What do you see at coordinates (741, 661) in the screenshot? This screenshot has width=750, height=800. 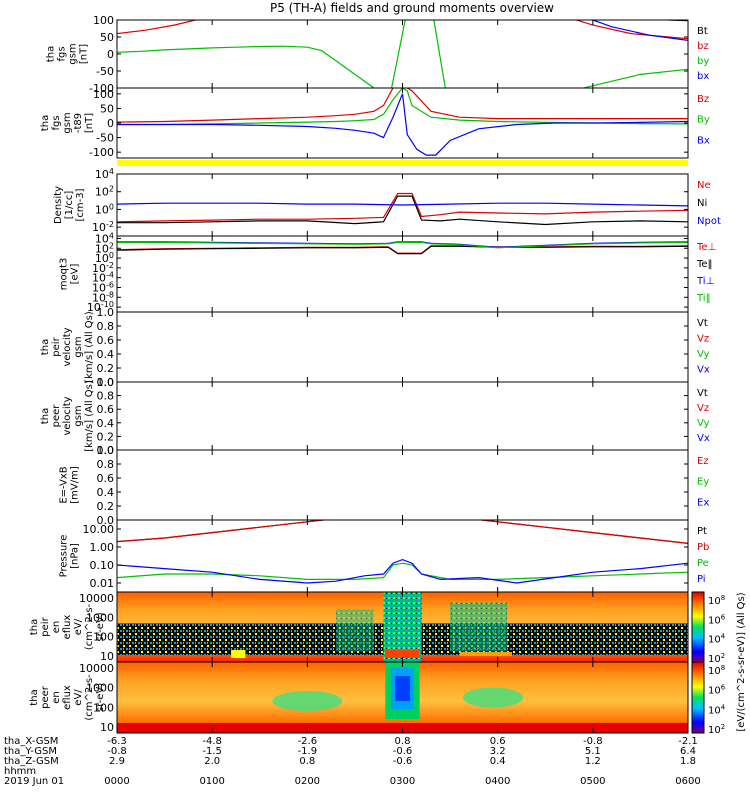 I see `svg-text: [eV/(cm^2-s-sr-eV)] (All Qs)` at bounding box center [741, 661].